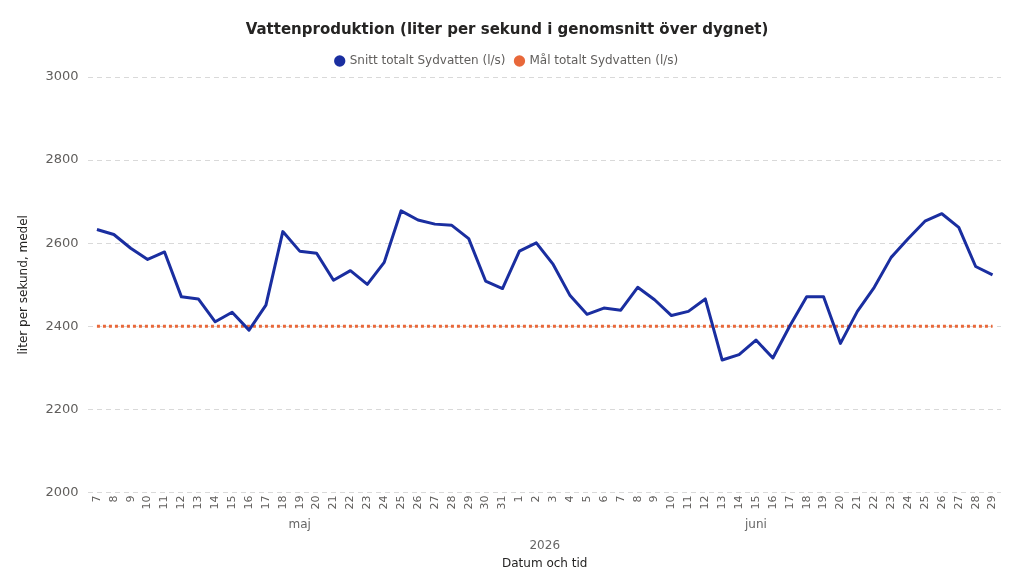  I want to click on y-tick-label: 3000, so click(62, 76).